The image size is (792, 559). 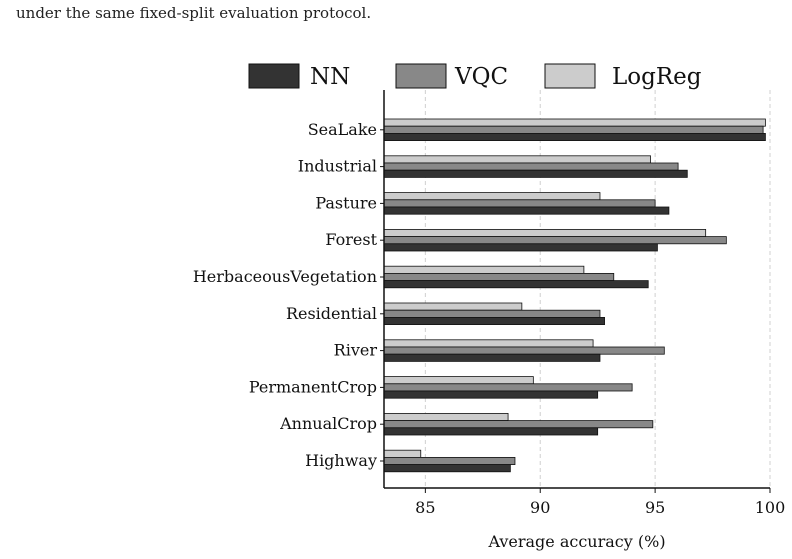 I want to click on x-axis-label: Average accuracy (%), so click(x=576, y=541).